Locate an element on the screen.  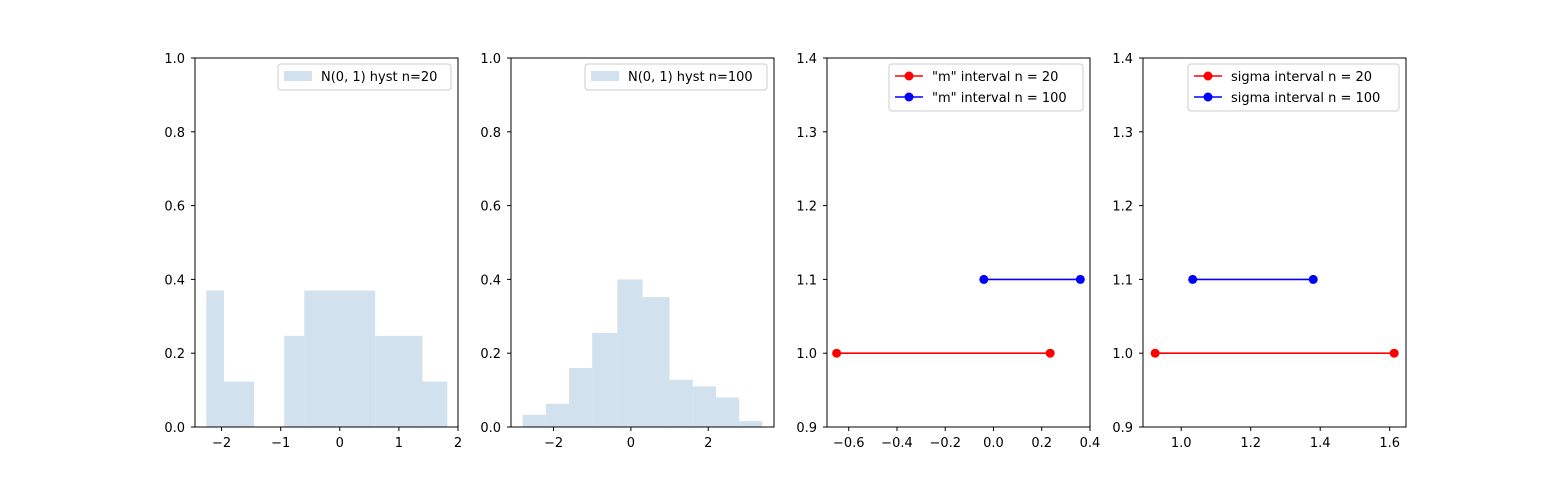
legend: N(0, 1) hyst n=100 is located at coordinates (676, 77).